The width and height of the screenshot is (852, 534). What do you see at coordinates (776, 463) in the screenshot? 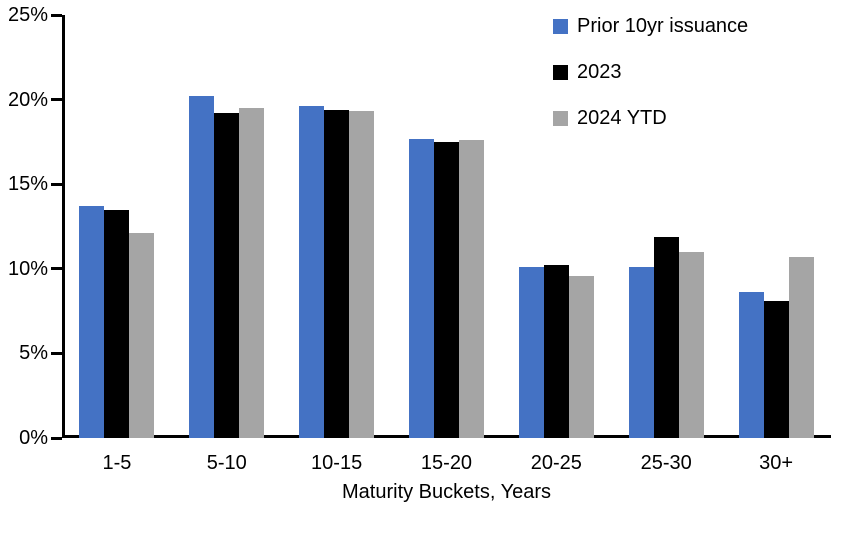
I see `x-tick-label: 30+` at bounding box center [776, 463].